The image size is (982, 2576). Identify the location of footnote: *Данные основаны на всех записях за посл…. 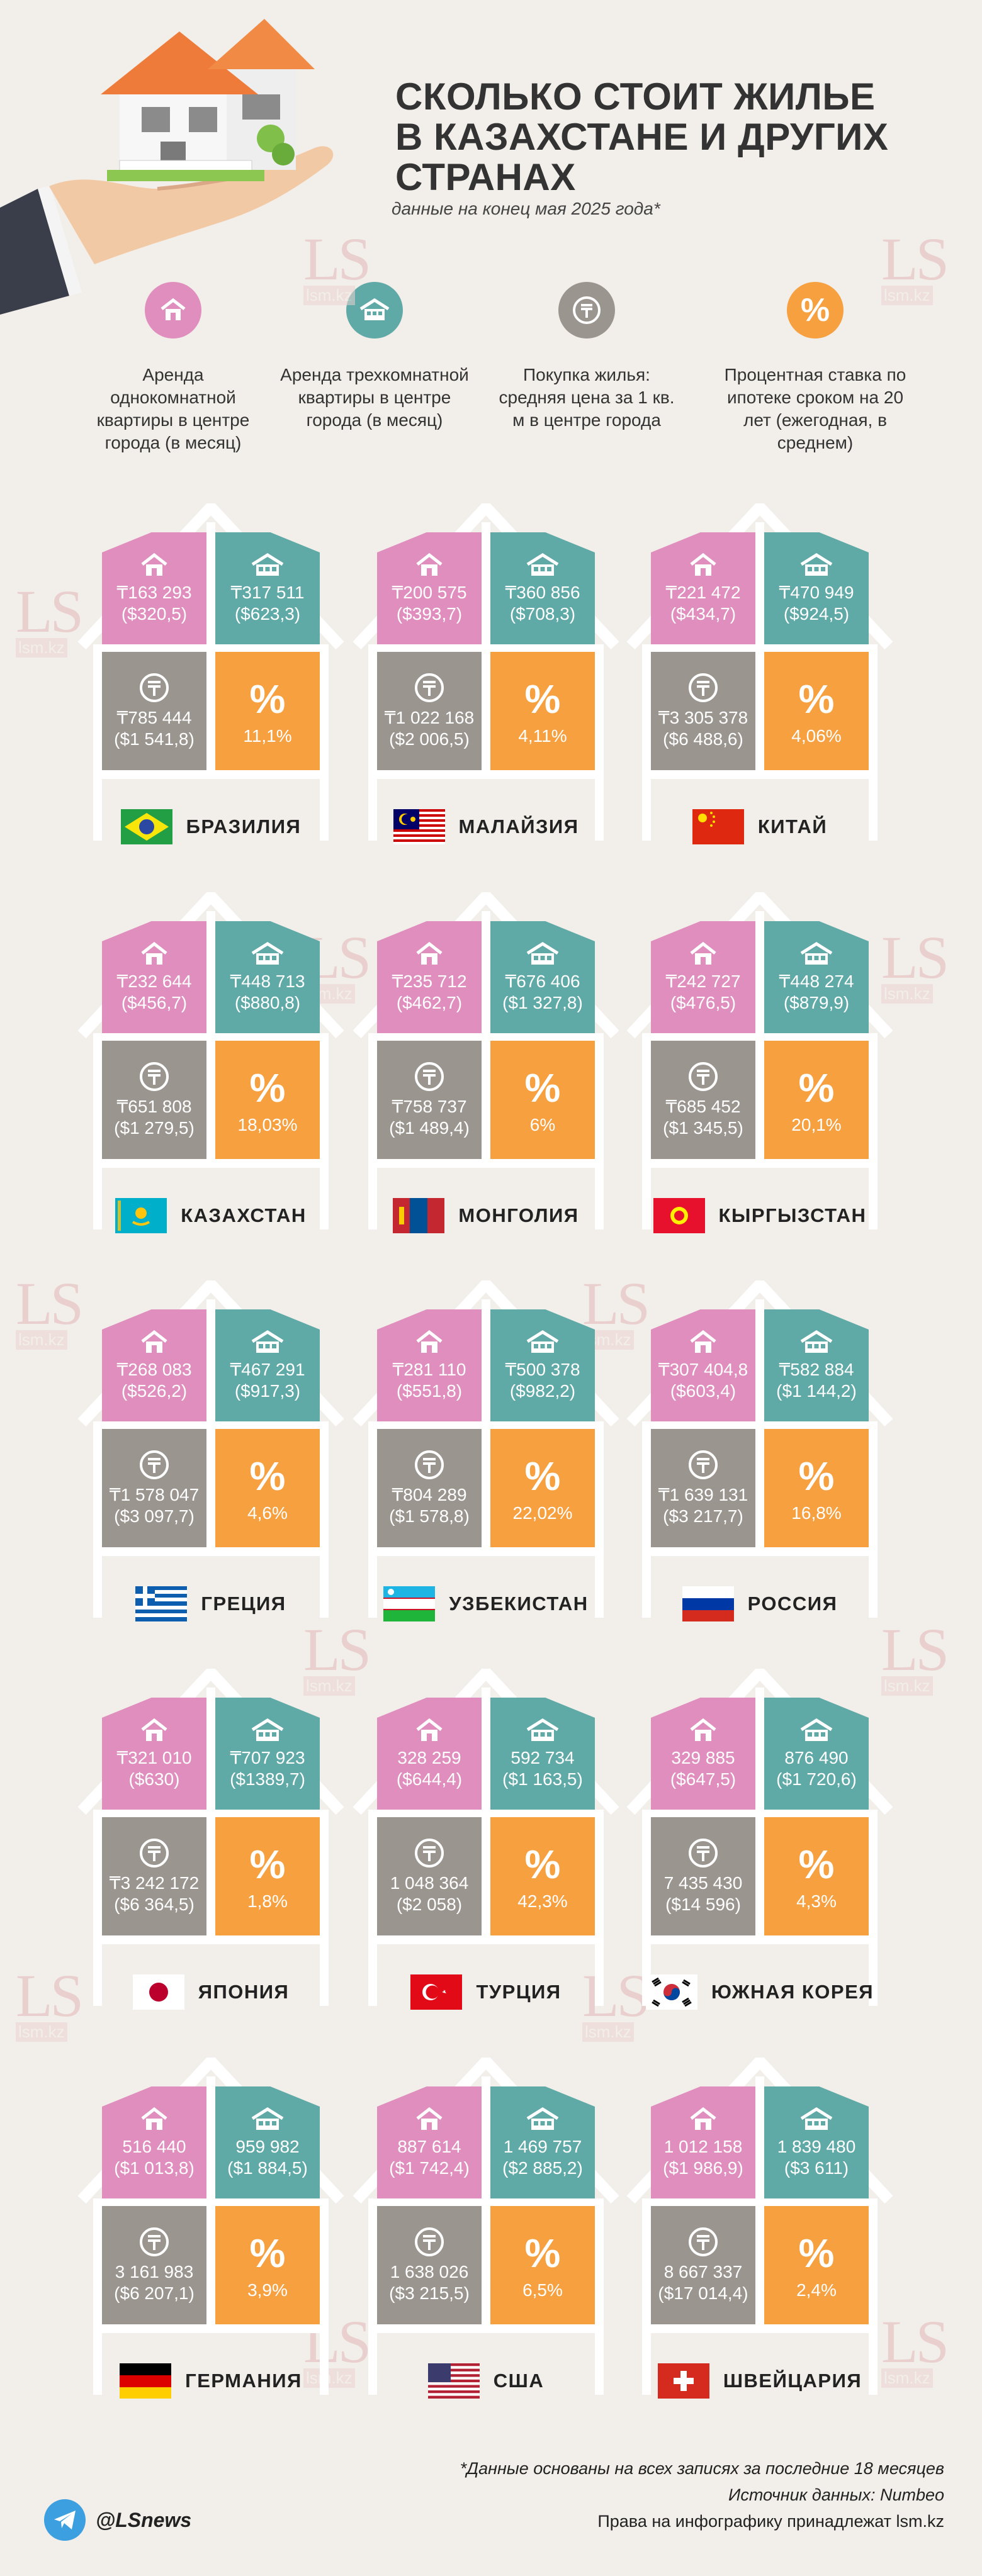
(702, 2468).